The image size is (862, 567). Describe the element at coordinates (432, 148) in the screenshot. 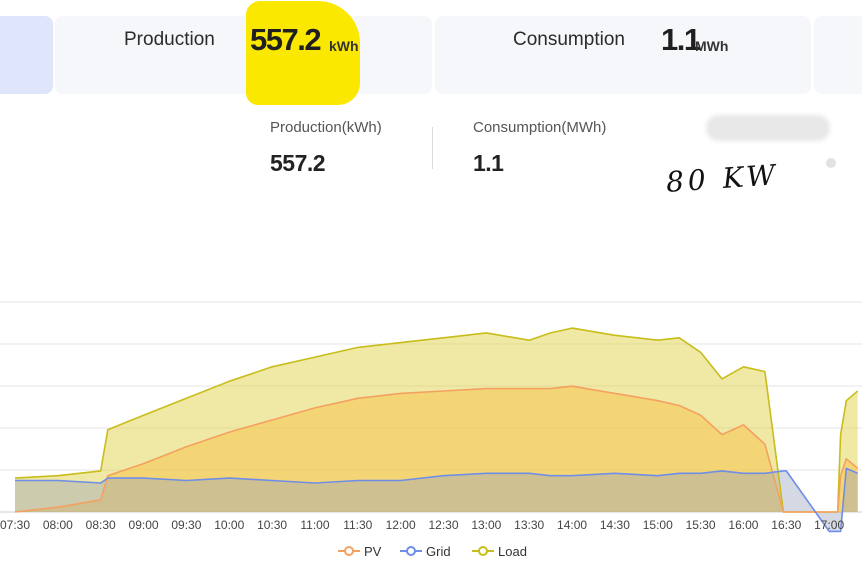

I see `stats-divider` at that location.